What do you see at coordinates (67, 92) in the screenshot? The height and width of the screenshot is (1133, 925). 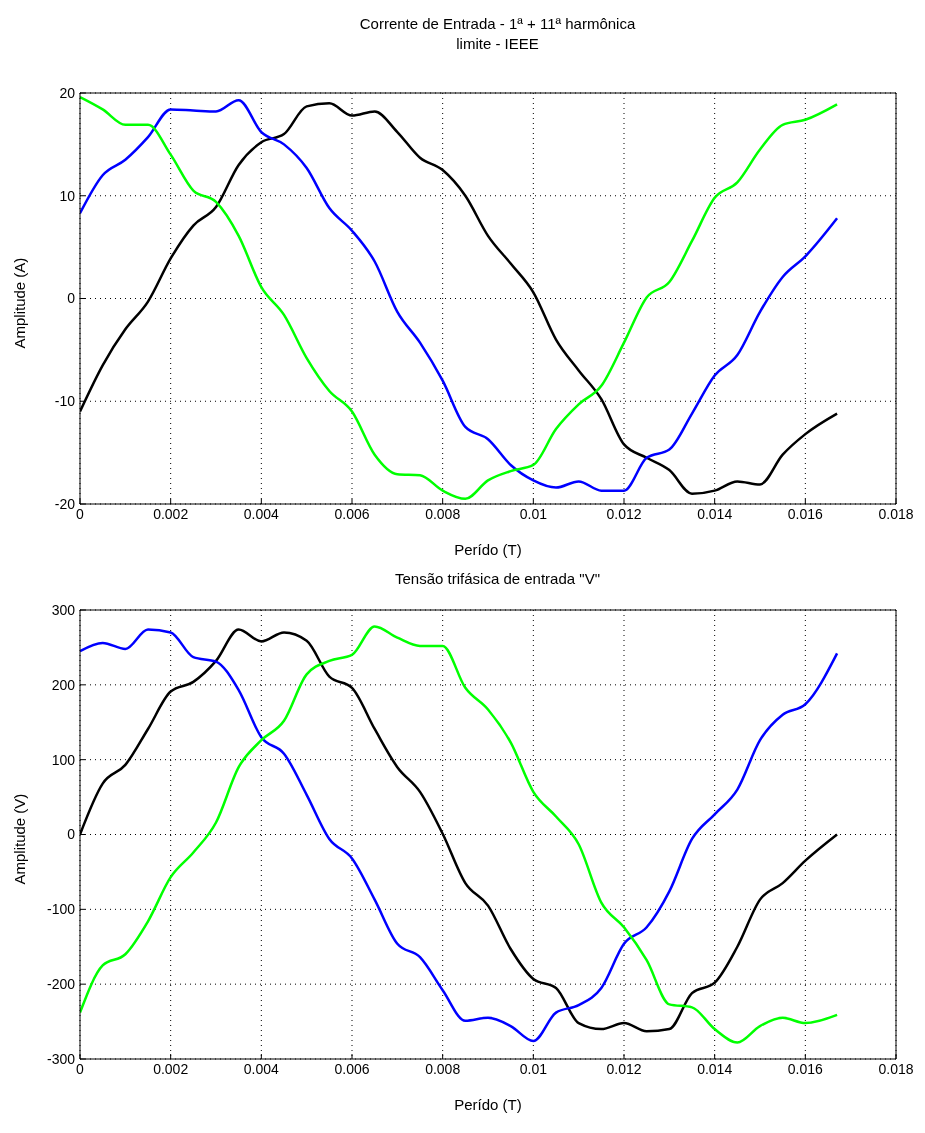 I see `y-tick-label: 20` at bounding box center [67, 92].